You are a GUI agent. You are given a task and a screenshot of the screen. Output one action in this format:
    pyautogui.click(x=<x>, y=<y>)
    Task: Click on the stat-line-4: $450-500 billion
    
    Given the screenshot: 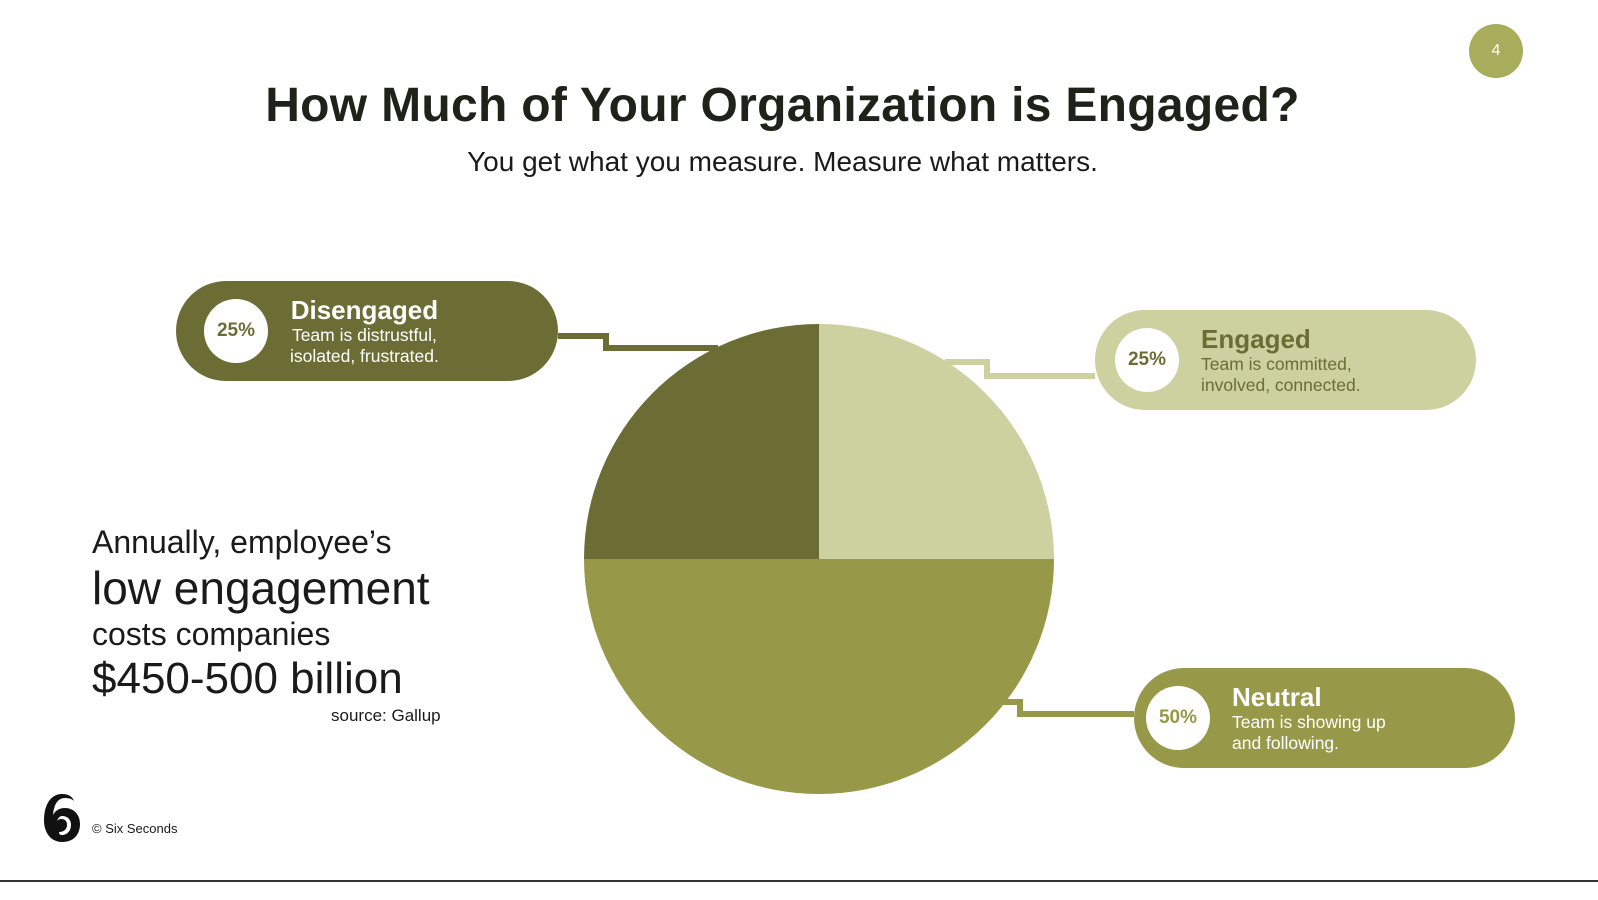 What is the action you would take?
    pyautogui.click(x=247, y=678)
    